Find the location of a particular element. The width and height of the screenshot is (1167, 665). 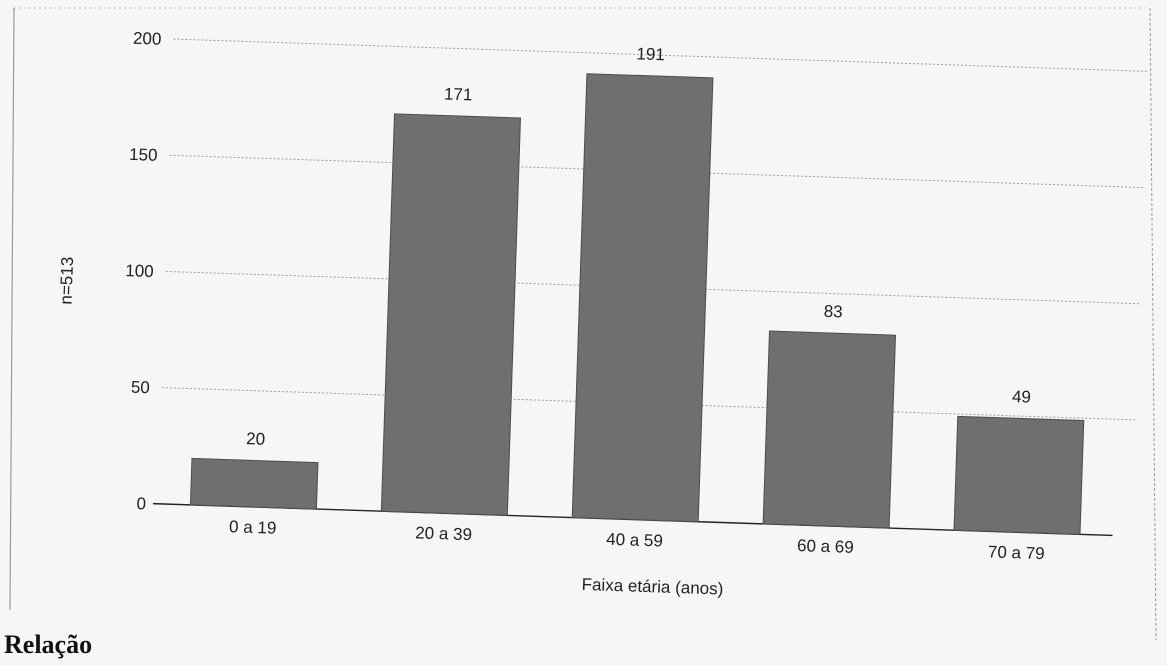

x-tick-label: 40 a 59 is located at coordinates (634, 540).